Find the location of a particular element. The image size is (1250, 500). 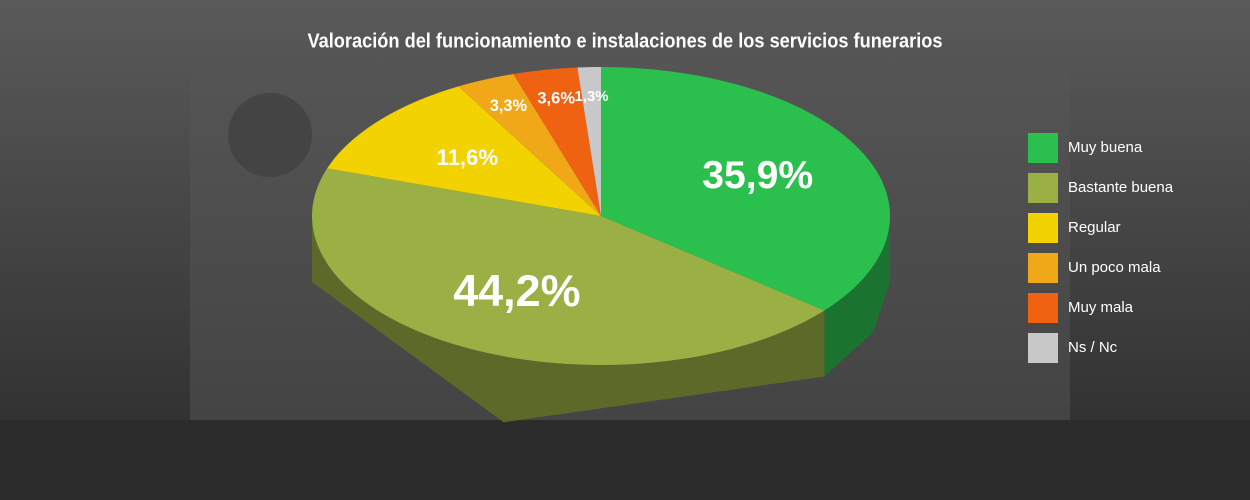

legend-label: Un poco mala is located at coordinates (1114, 267).